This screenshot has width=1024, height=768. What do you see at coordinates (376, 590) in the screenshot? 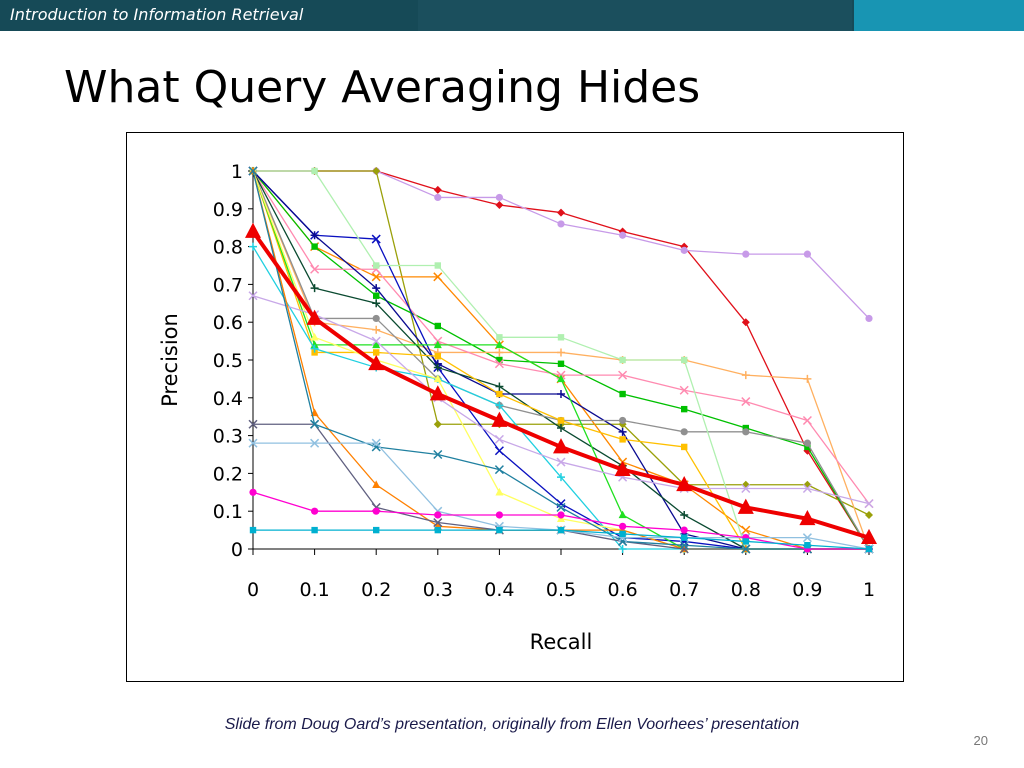
I see `x-tick-label: 0.2` at bounding box center [376, 590].